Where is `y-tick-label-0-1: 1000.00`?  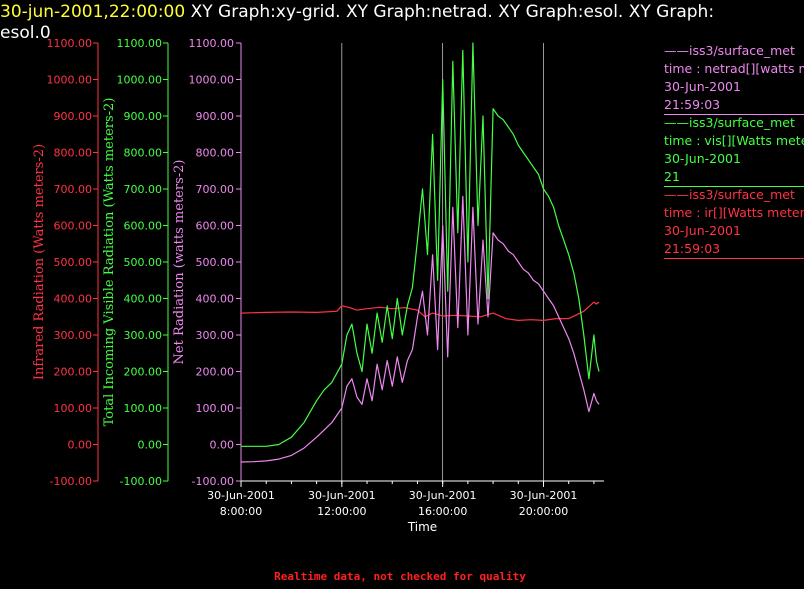
y-tick-label-0-1: 1000.00 is located at coordinates (70, 80).